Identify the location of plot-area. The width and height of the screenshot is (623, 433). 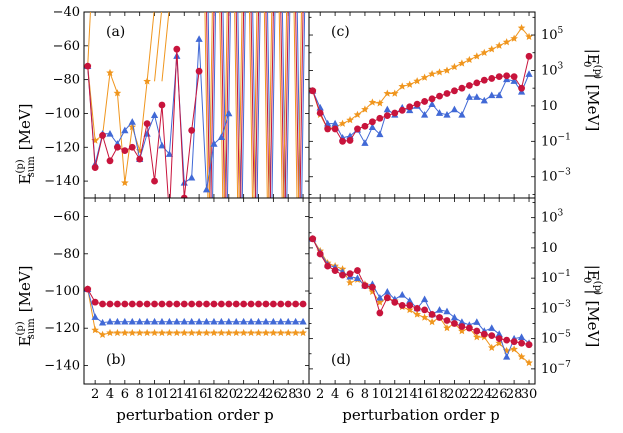
(195, 311).